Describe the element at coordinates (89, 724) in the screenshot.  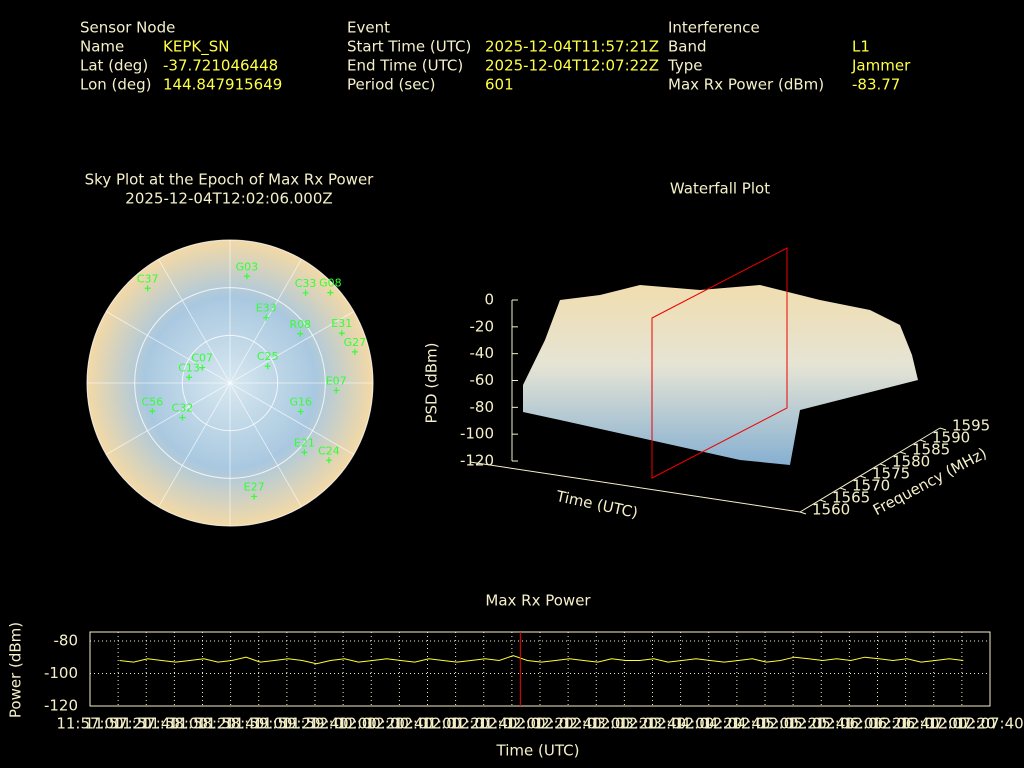
I see `x-tick-label: 11:57:00` at that location.